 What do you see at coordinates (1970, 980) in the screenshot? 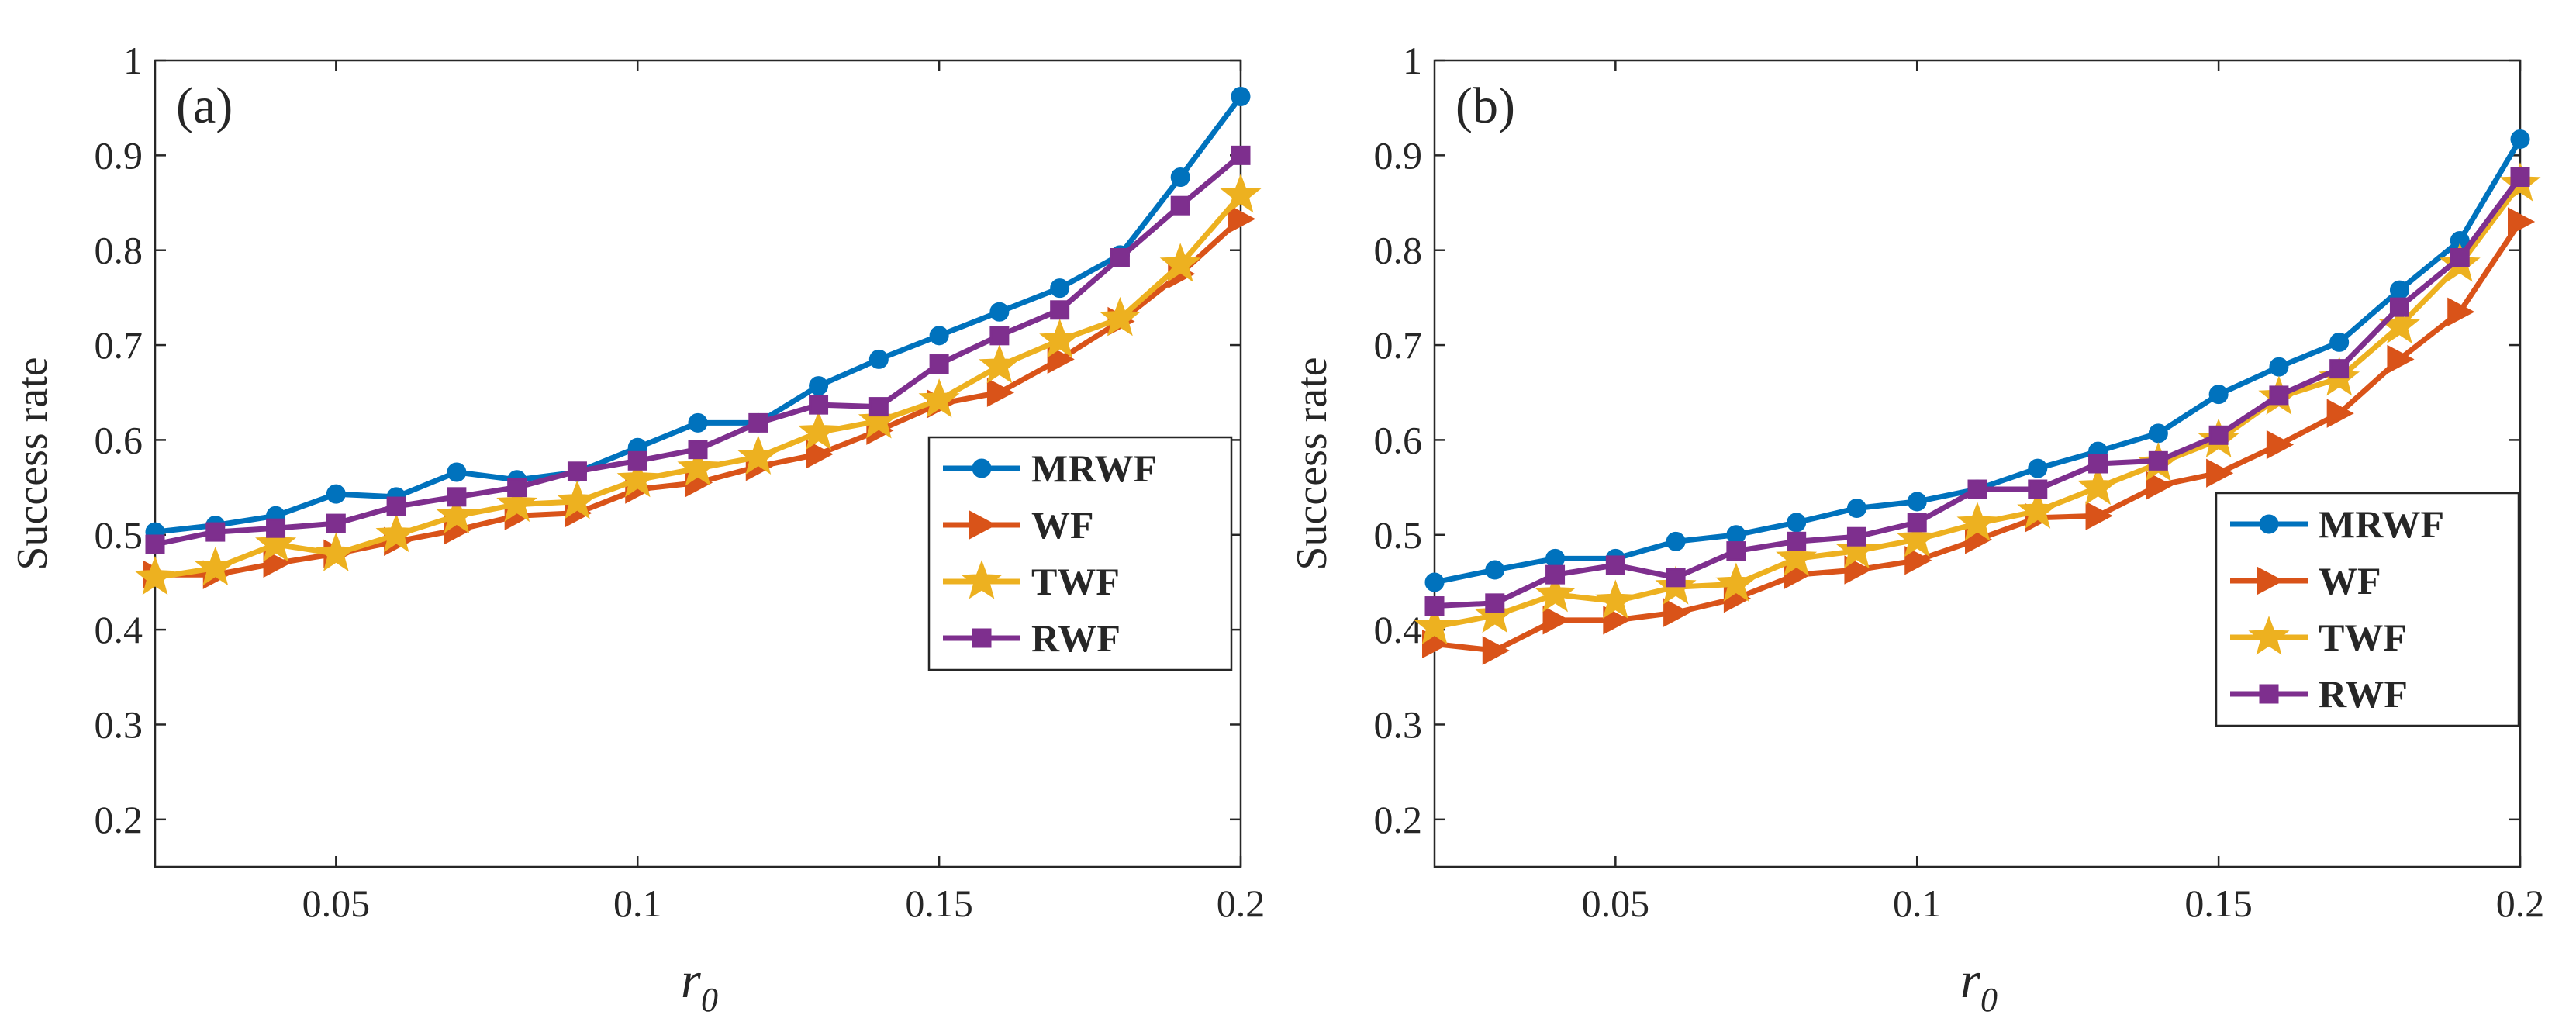
I see `x-axis-title: r` at bounding box center [1970, 980].